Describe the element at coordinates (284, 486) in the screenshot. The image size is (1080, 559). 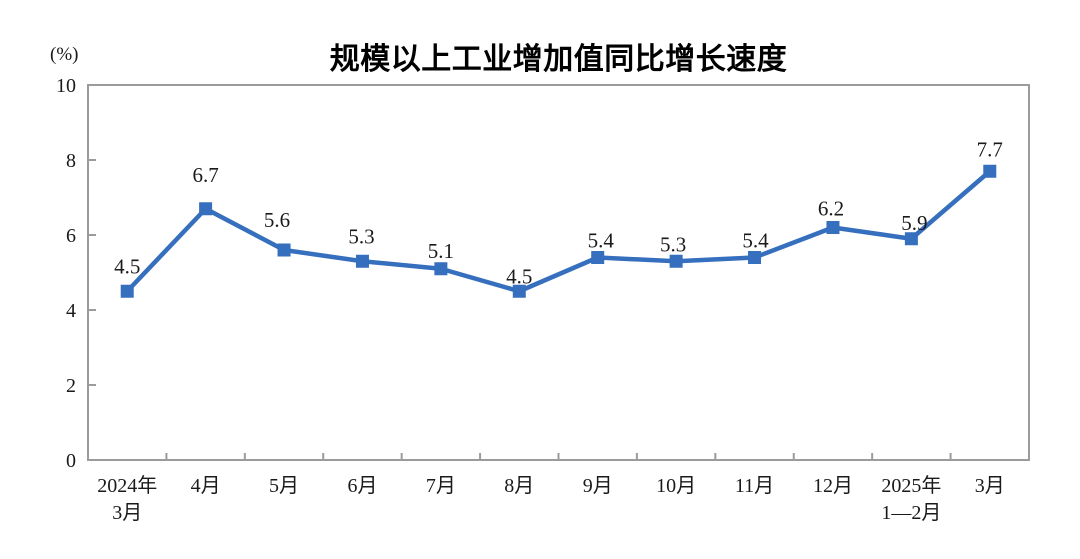
I see `x-tick-label: 5月` at that location.